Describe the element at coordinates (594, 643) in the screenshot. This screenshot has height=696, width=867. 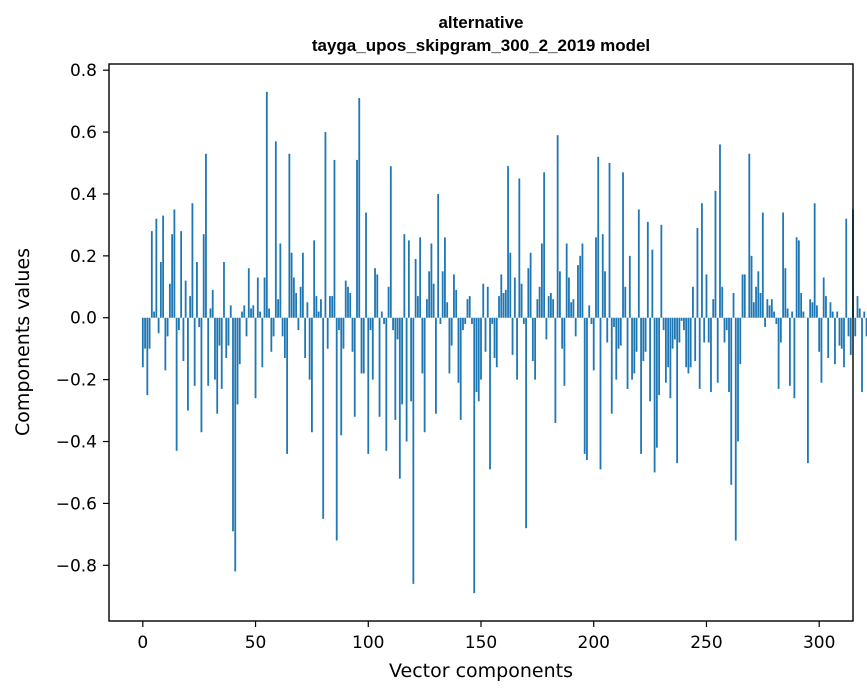
I see `x-tick-label: 200` at that location.